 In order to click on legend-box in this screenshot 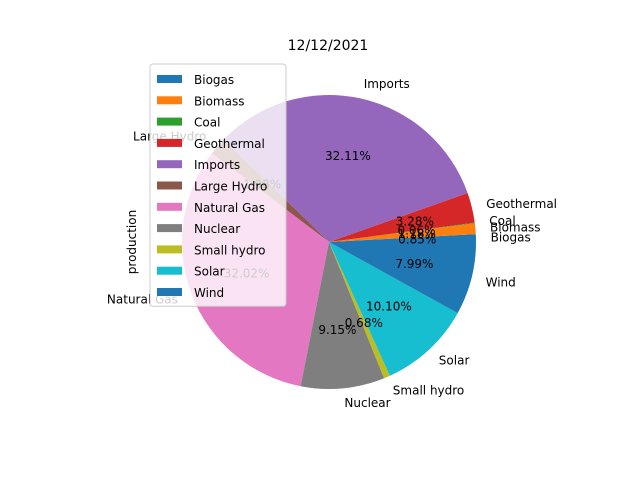, I will do `click(218, 185)`.